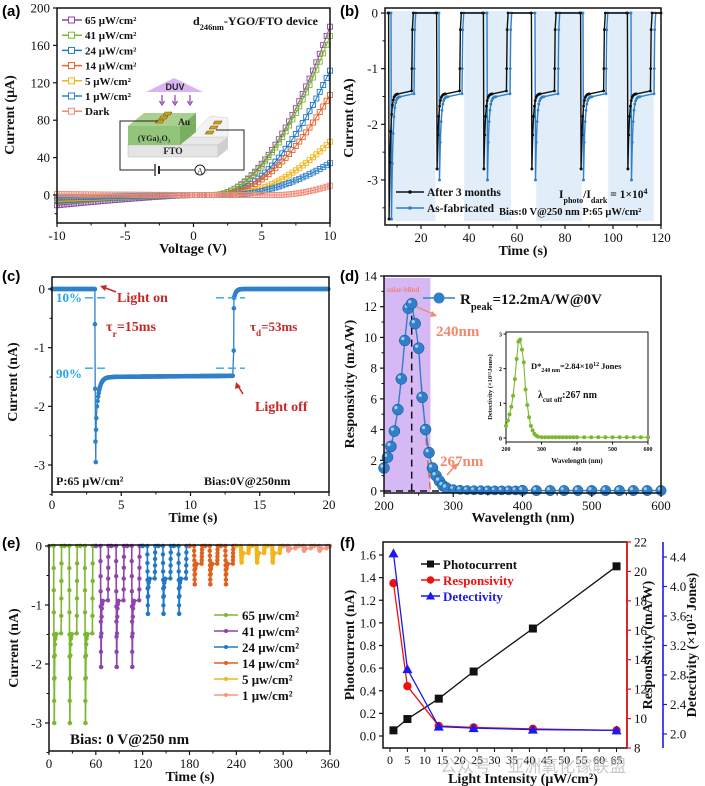 The width and height of the screenshot is (705, 786). I want to click on responsivity-axis-label: Responsivity (mA/W), so click(648, 644).